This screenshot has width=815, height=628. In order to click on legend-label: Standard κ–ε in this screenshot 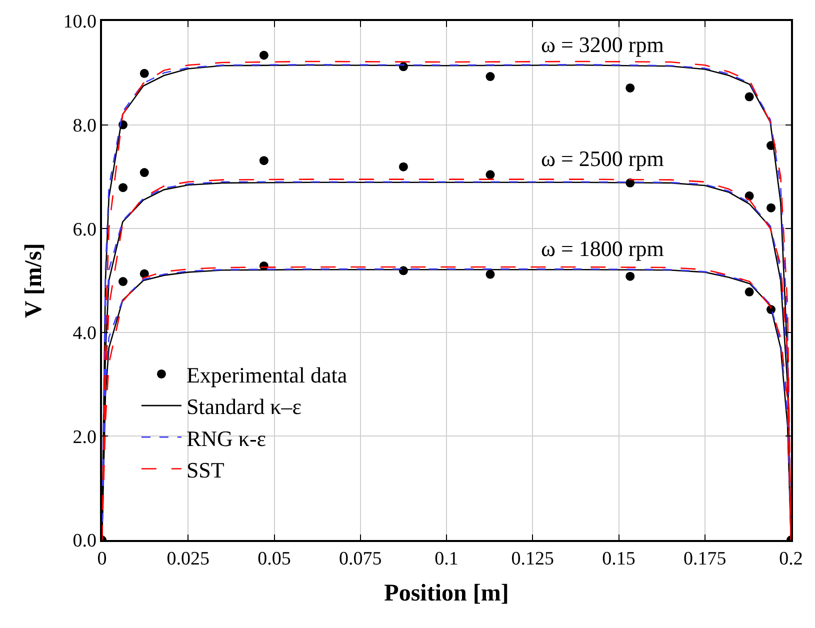, I will do `click(244, 407)`.